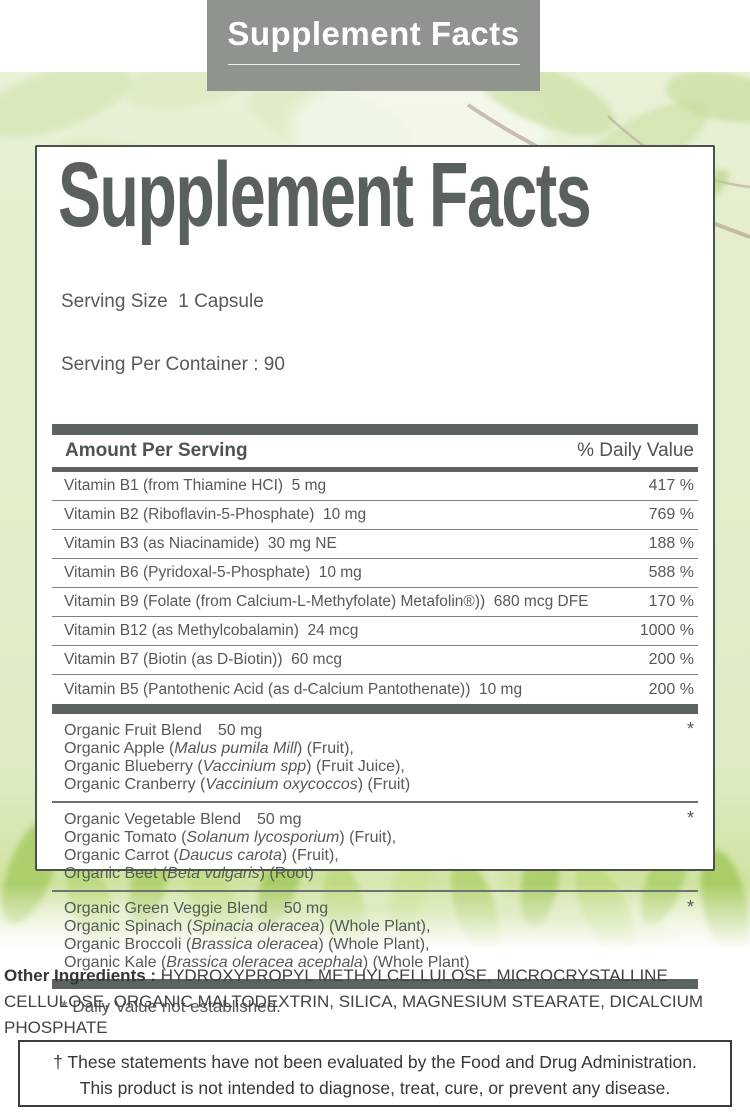 The height and width of the screenshot is (1112, 750). Describe the element at coordinates (671, 601) in the screenshot. I see `nutrient-dv: 170 %` at that location.